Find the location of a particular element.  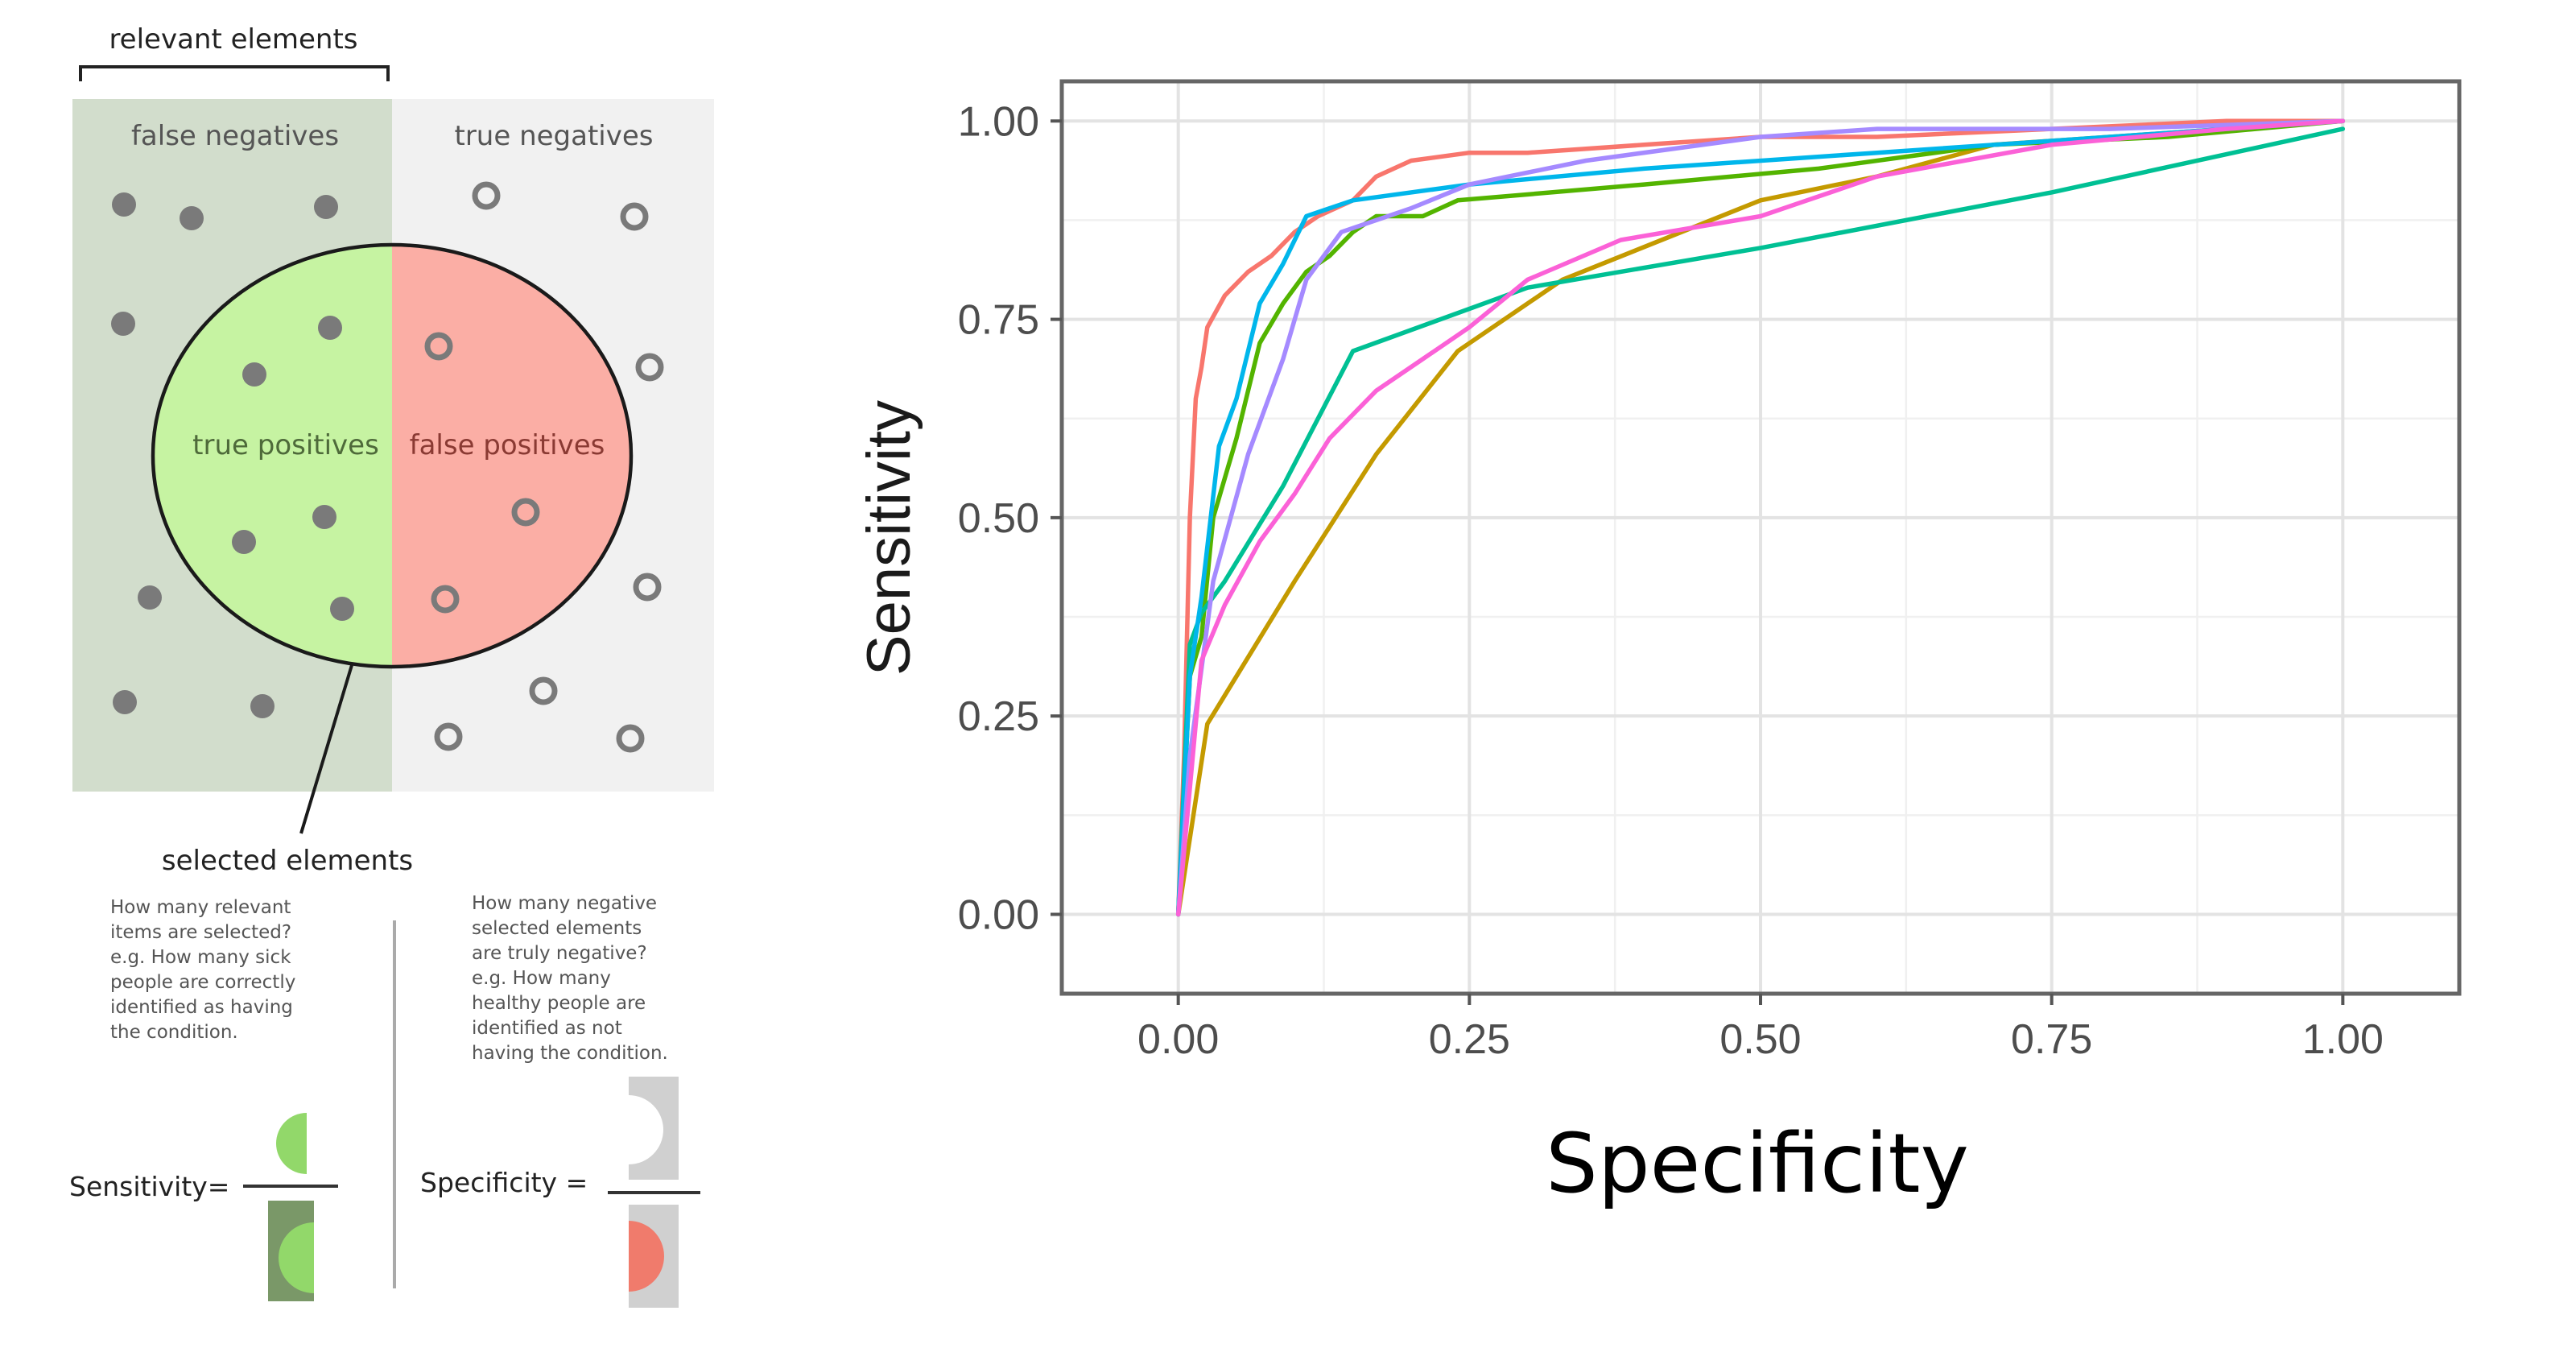

selected-circle-outline is located at coordinates (392, 455).